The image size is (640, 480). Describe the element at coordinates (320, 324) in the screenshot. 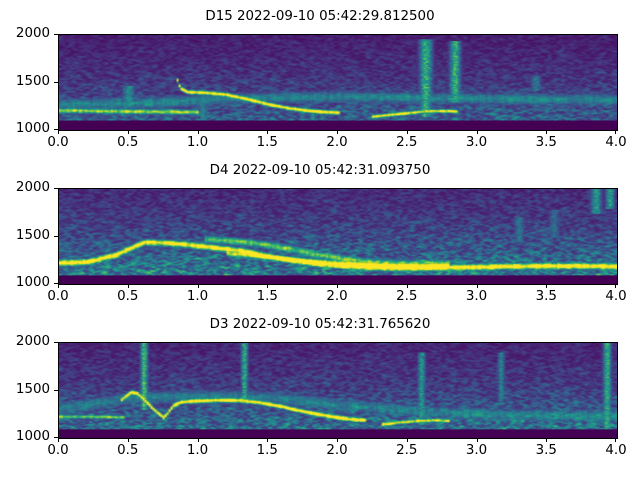

I see `panel-title-3: D3 2022-09-10 05:42:31.765620` at that location.